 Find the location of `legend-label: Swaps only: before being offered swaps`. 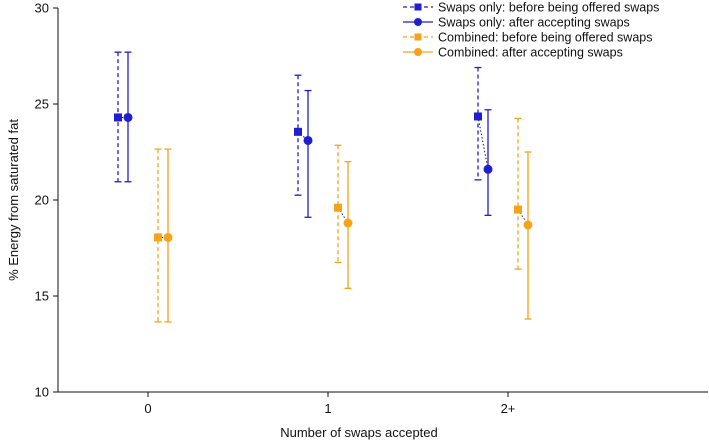

legend-label: Swaps only: before being offered swaps is located at coordinates (548, 8).